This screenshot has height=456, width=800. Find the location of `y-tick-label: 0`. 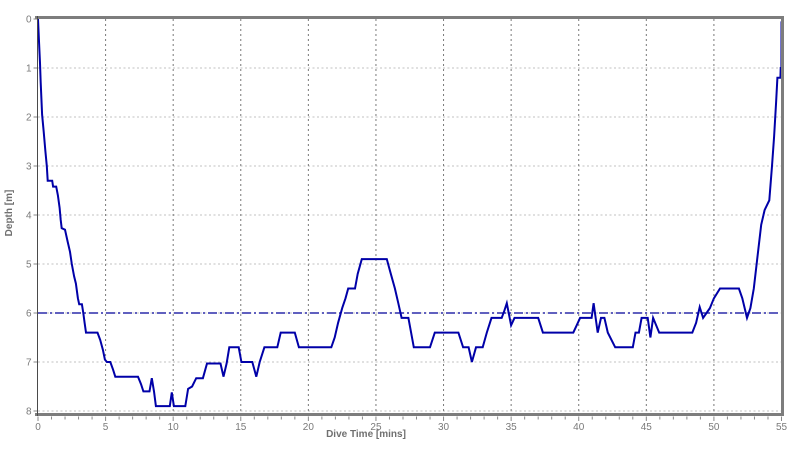

y-tick-label: 0 is located at coordinates (29, 20).